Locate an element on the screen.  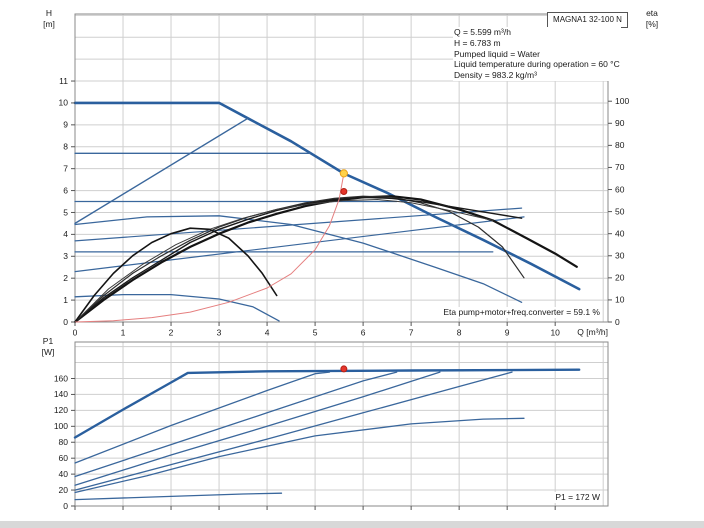
y-left-tick-label: 6 is located at coordinates (65, 190).